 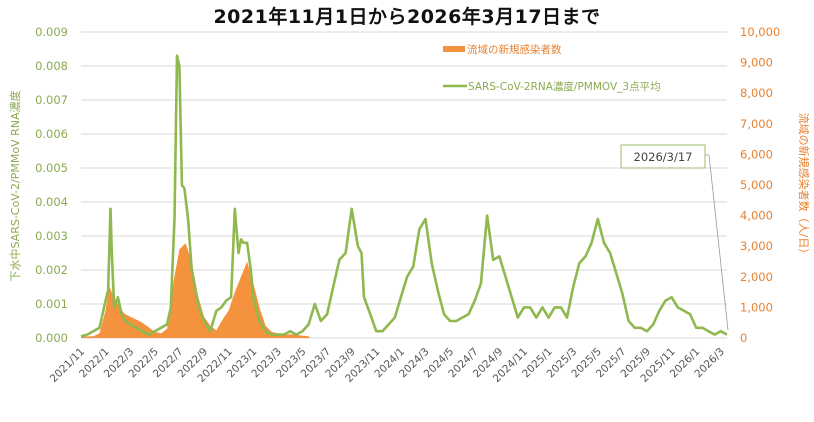 I want to click on chart-title: 2021年11月1日から2026年3月17日まで, so click(x=407, y=17).